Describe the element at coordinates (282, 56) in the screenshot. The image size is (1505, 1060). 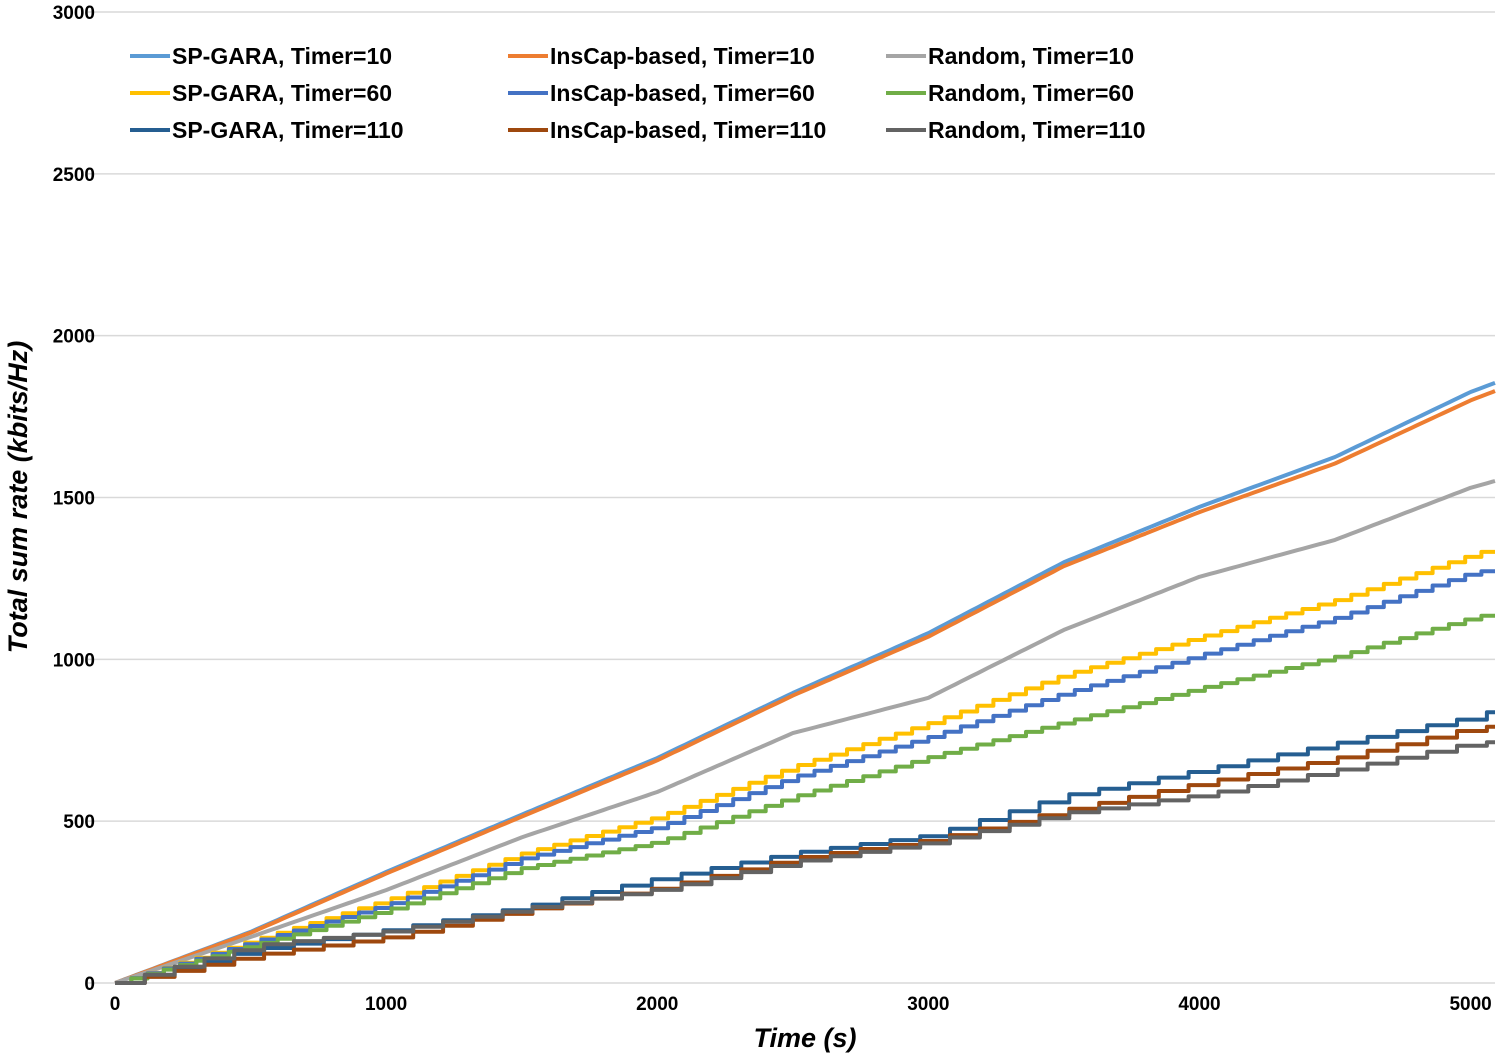
I see `legend-label: SP-GARA, Timer=10` at that location.